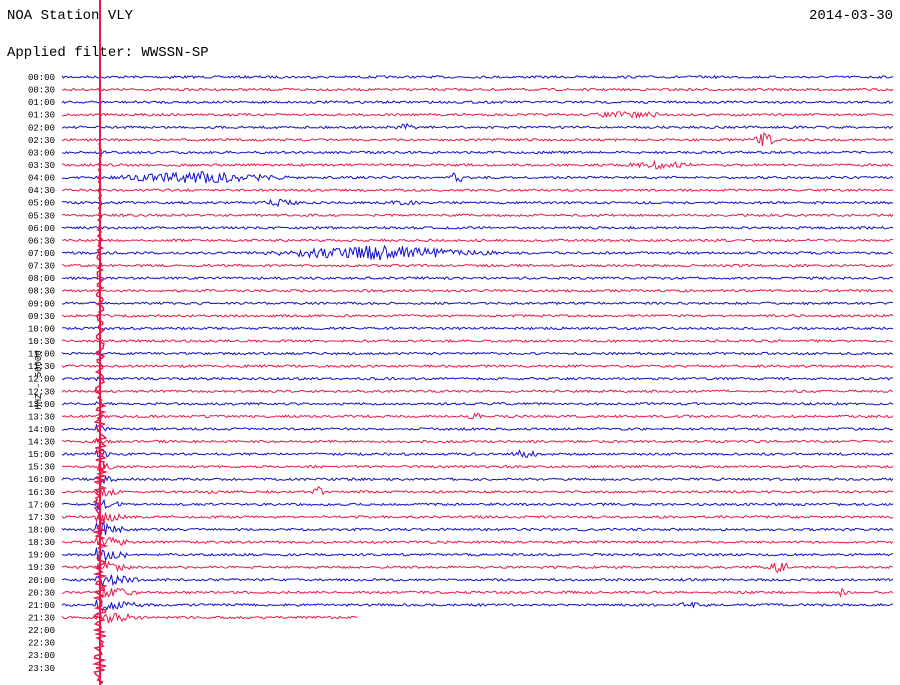 Image resolution: width=900 pixels, height=685 pixels. What do you see at coordinates (41, 216) in the screenshot?
I see `time-label: 05:30` at bounding box center [41, 216].